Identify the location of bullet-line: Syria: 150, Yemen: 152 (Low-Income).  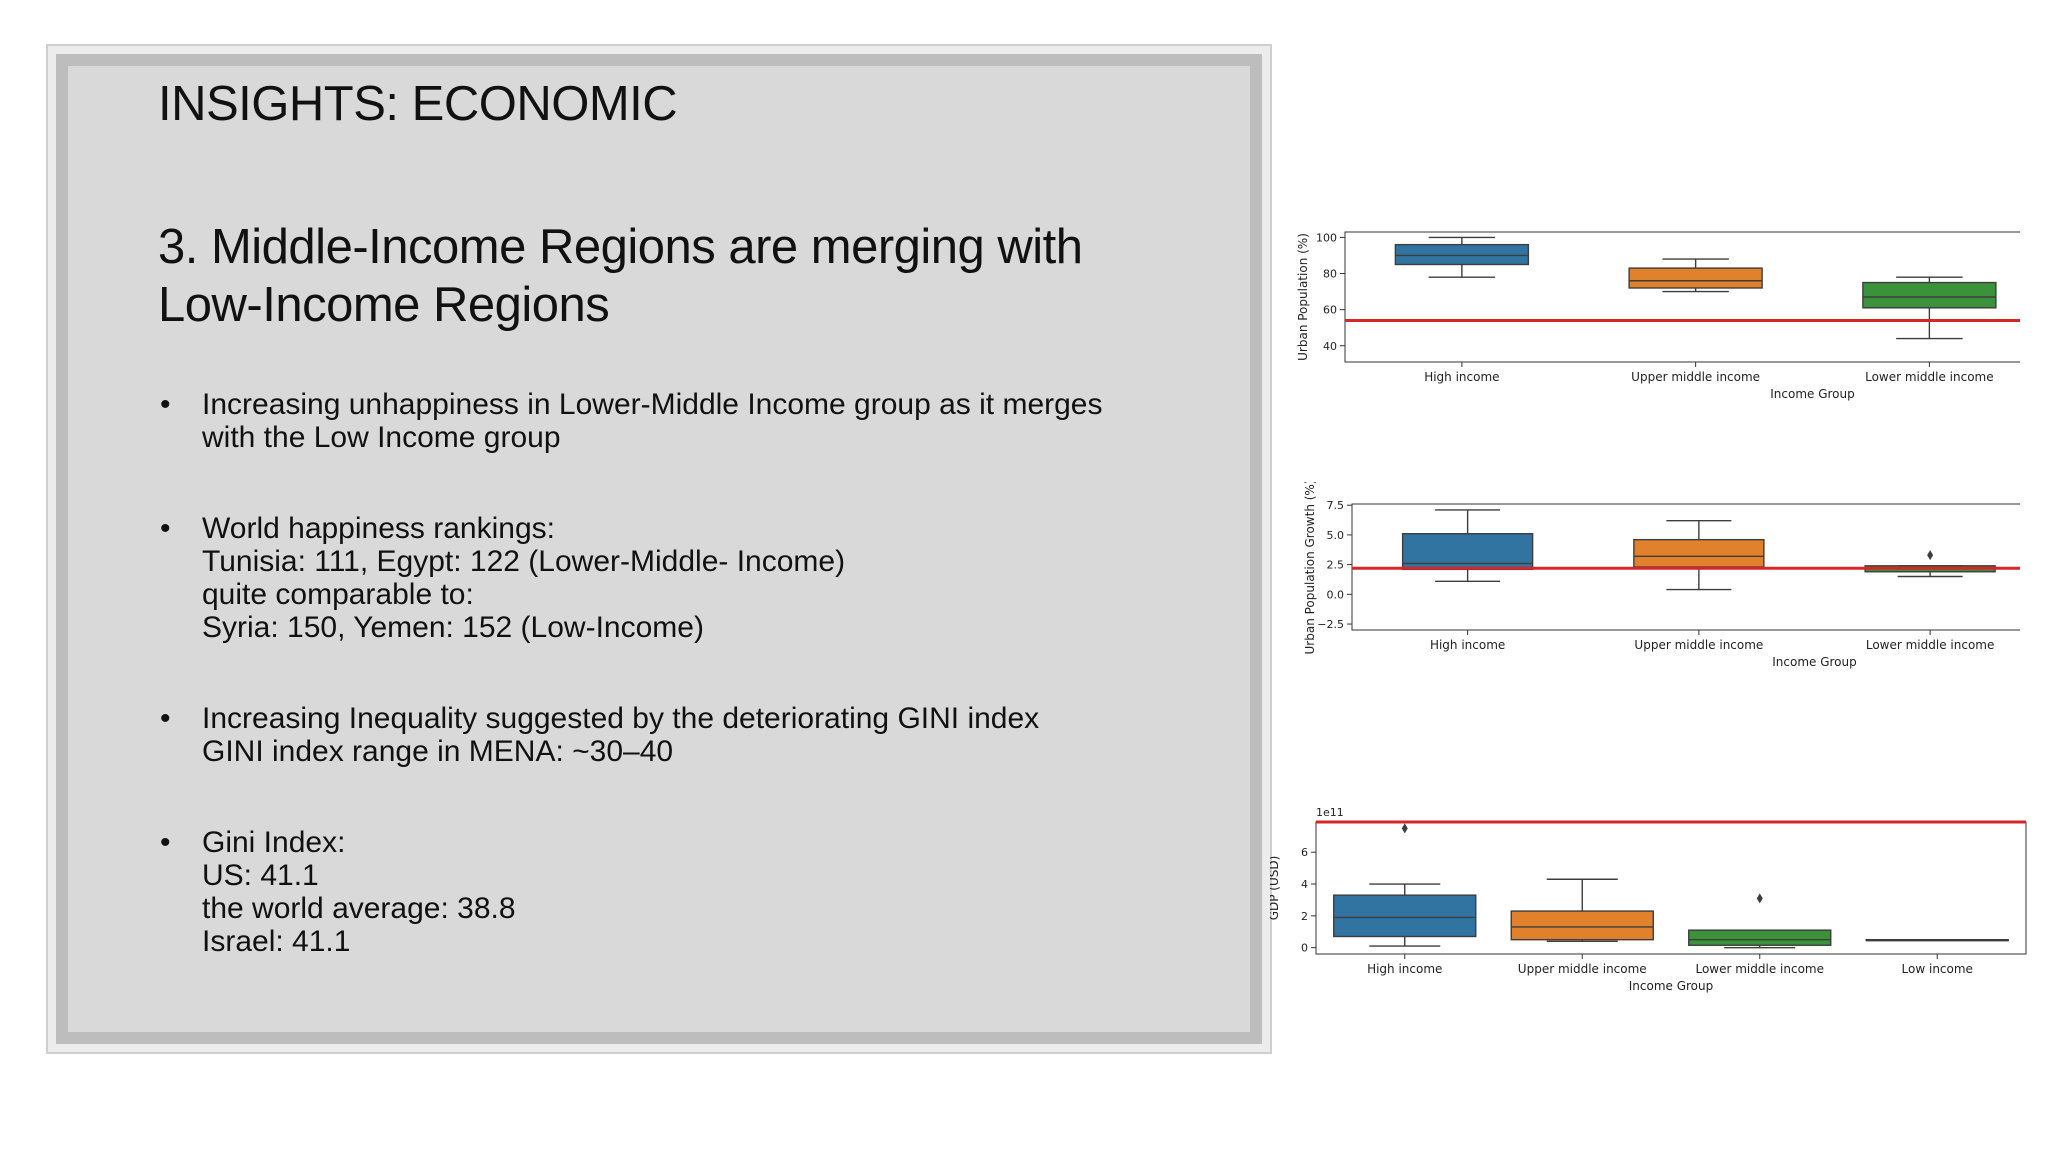
(453, 627).